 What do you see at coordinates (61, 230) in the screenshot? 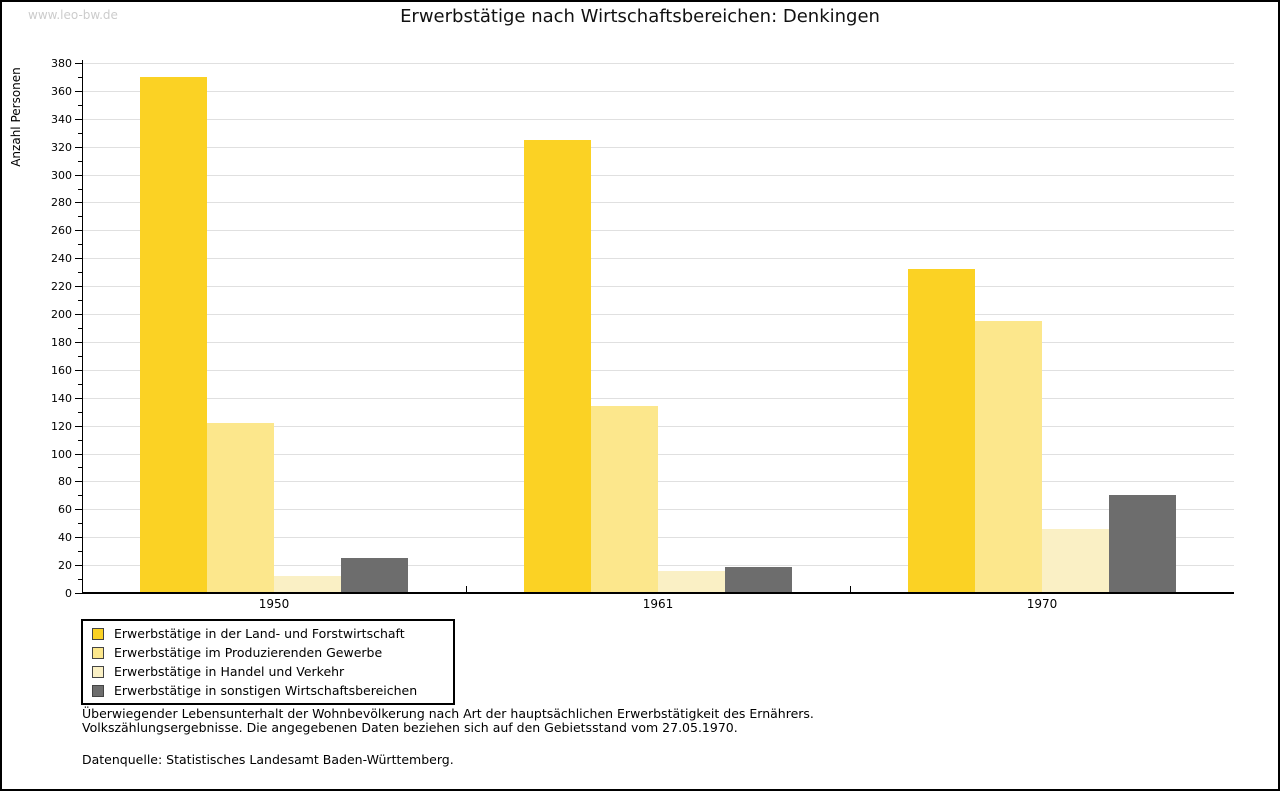
I see `y-tick-label-260: 260` at bounding box center [61, 230].